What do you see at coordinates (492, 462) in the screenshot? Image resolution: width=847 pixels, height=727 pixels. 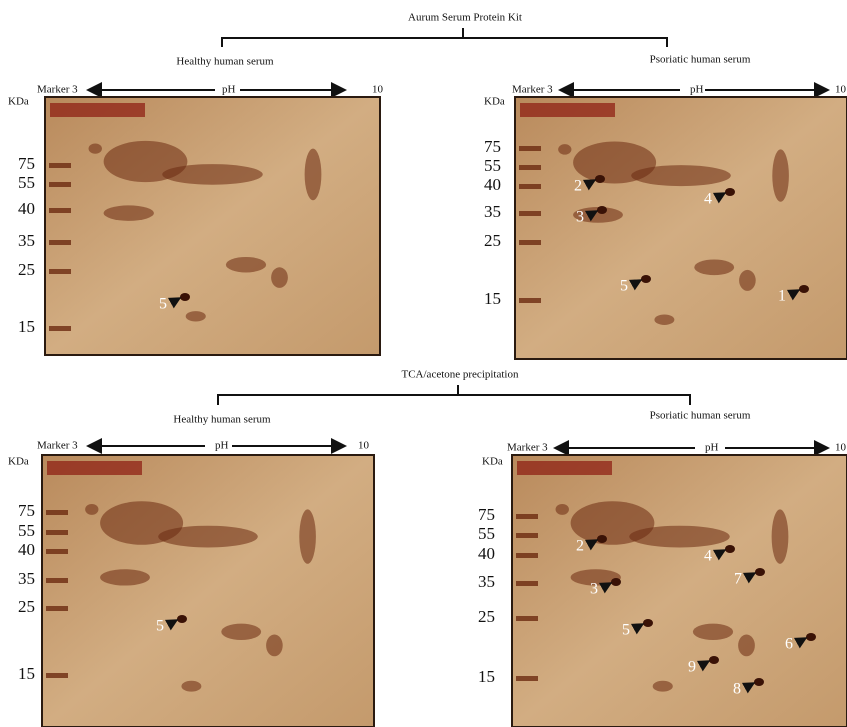 I see `unit-label: KDa` at bounding box center [492, 462].